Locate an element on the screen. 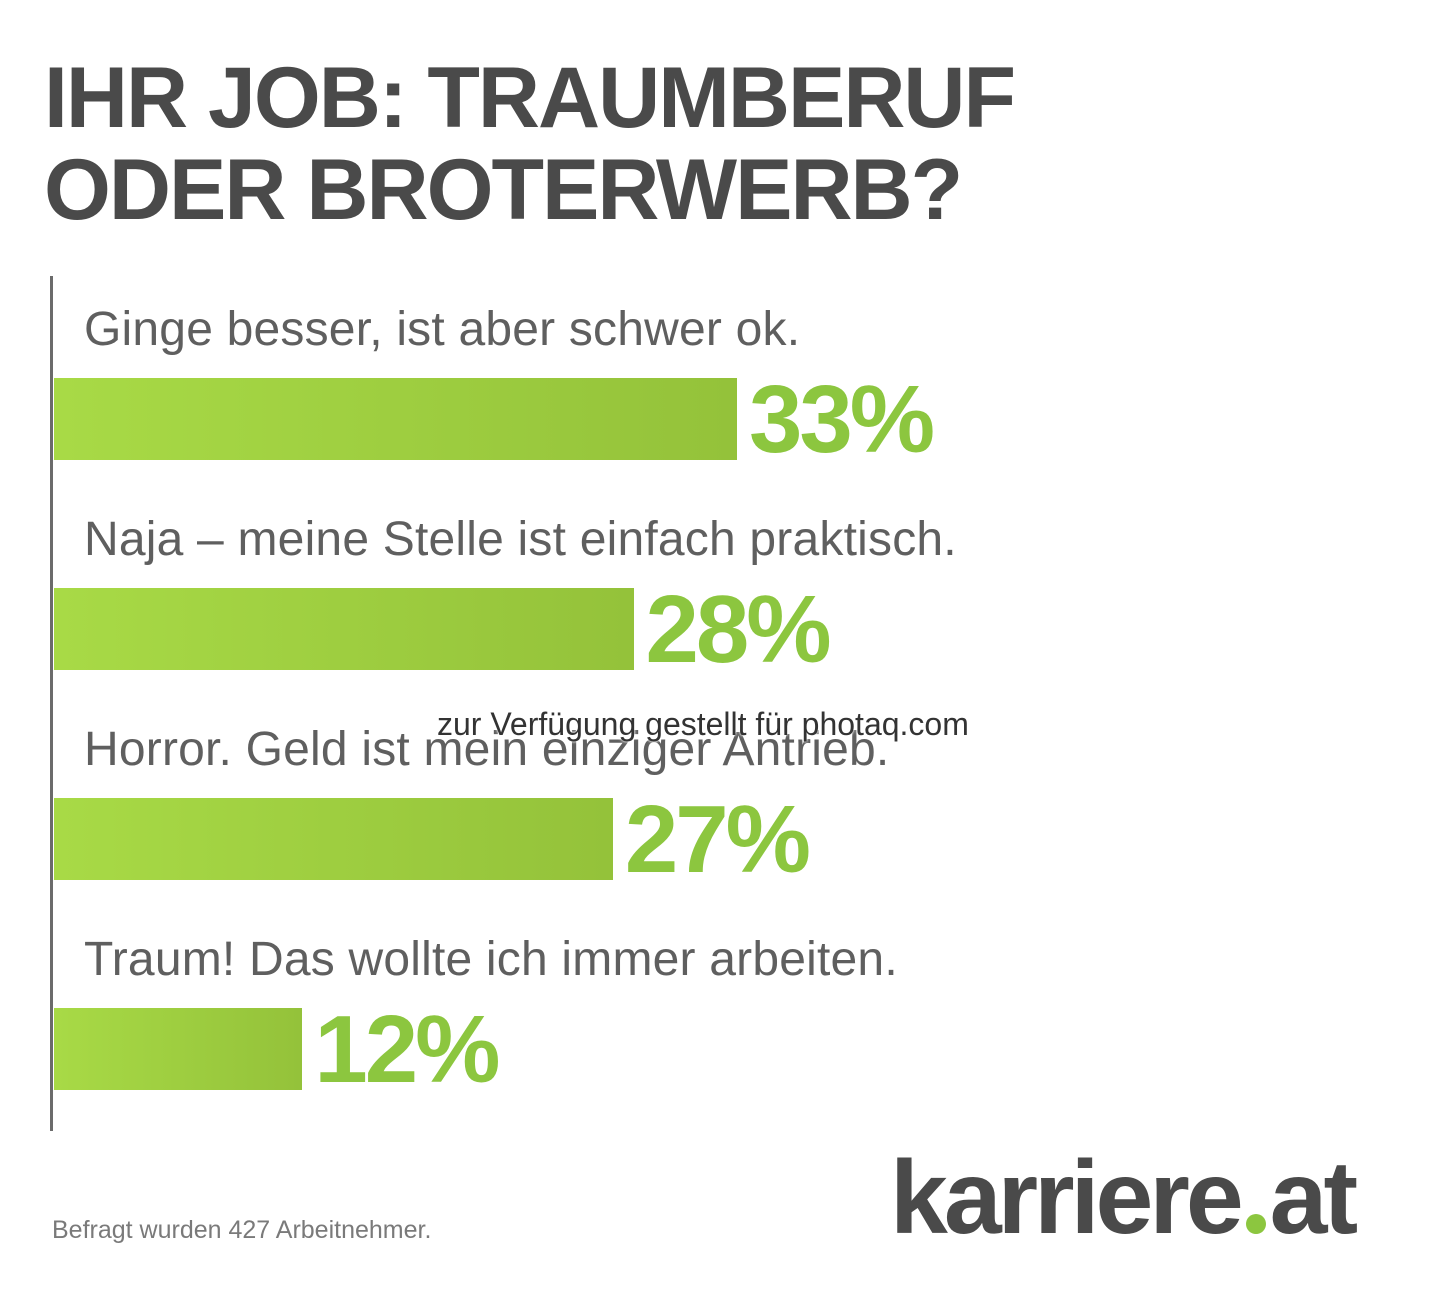 This screenshot has height=1296, width=1440. category-label: Ginge besser, ist aber schwer ok. is located at coordinates (442, 329).